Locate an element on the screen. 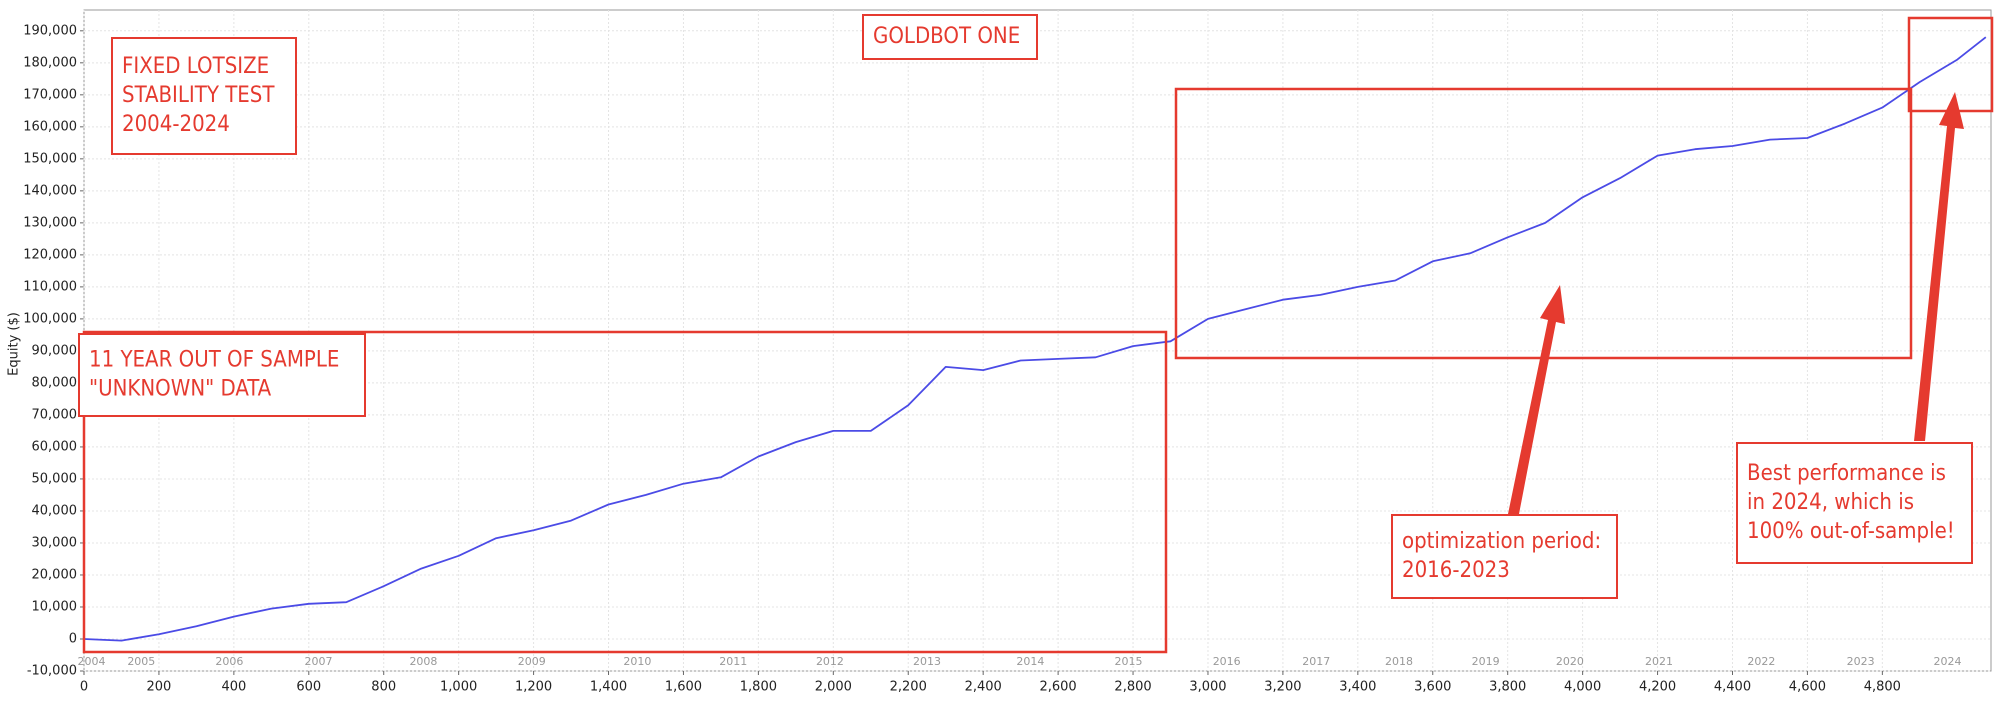  x-tick-label: 800 is located at coordinates (383, 687).